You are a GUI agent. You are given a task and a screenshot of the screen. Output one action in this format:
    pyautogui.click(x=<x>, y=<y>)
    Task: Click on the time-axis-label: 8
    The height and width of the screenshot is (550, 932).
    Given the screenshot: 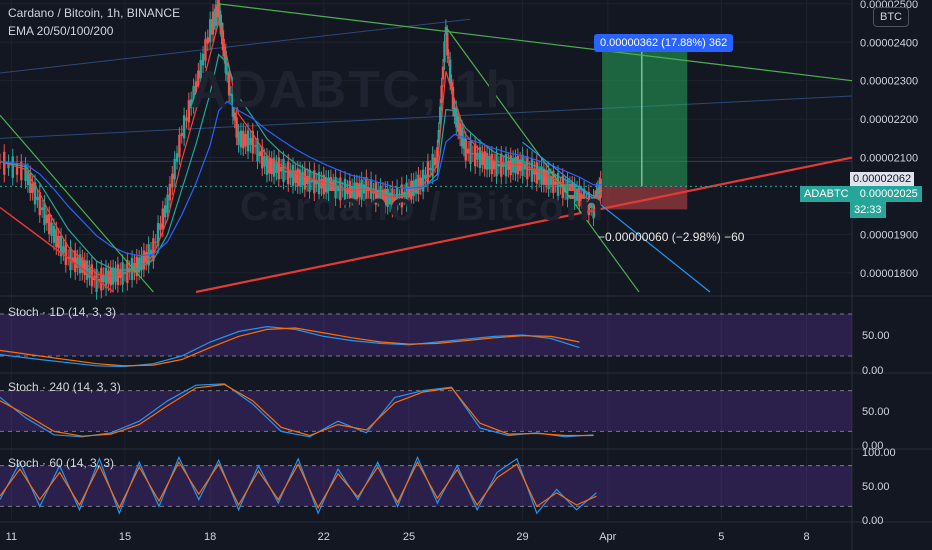 What is the action you would take?
    pyautogui.click(x=806, y=537)
    